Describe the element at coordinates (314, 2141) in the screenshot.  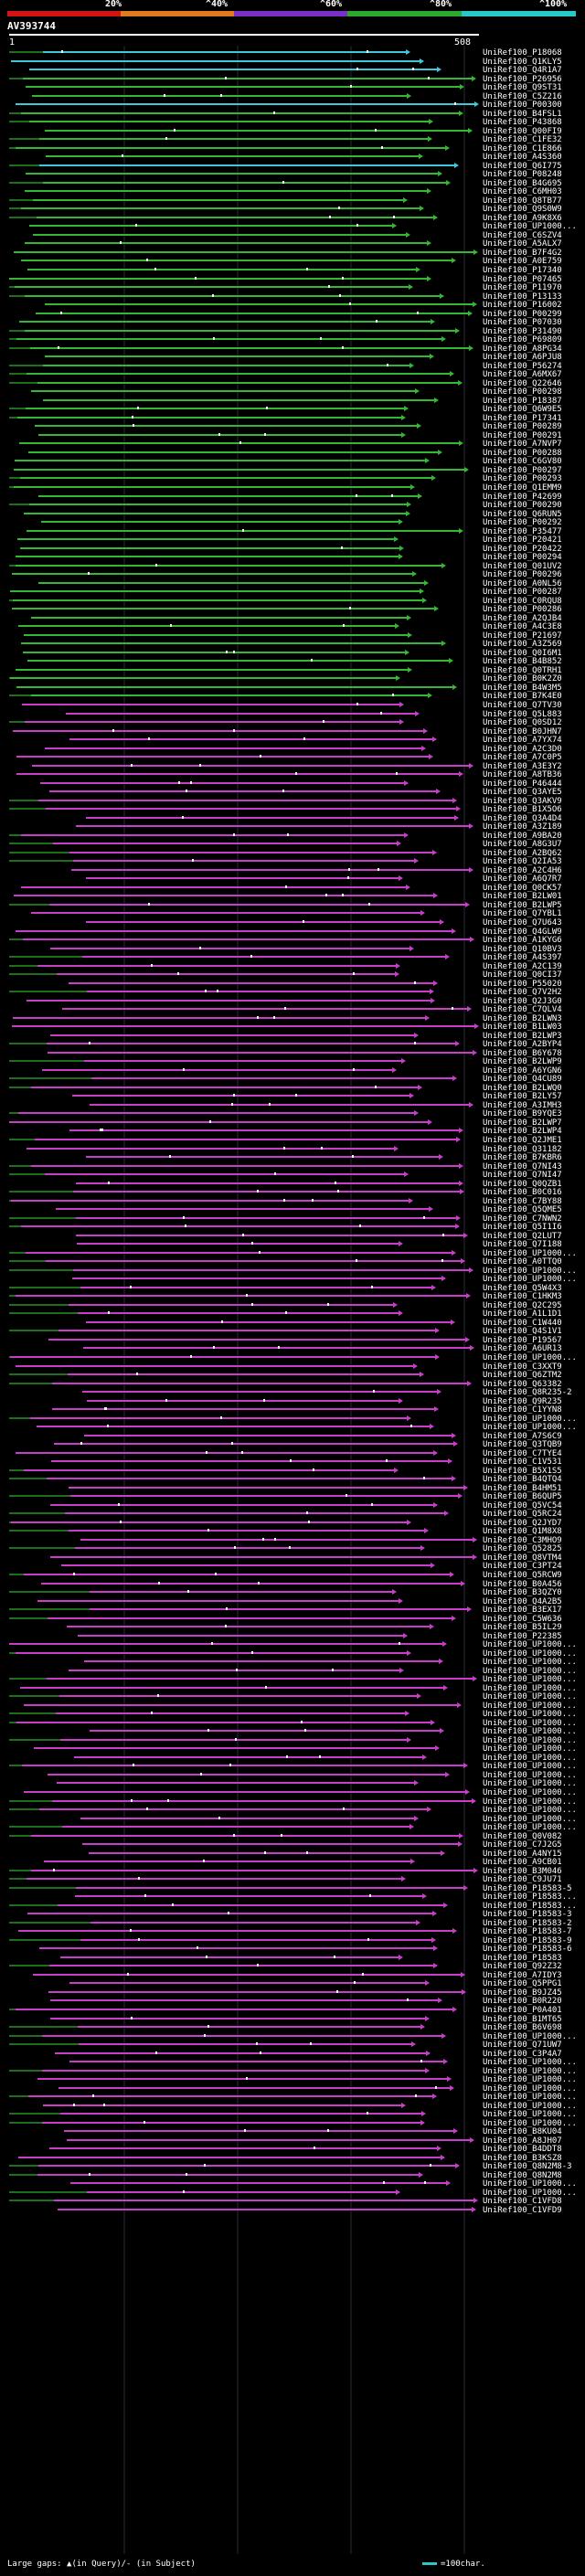
I see `hit-row: UniRef100_A8JH07` at that location.